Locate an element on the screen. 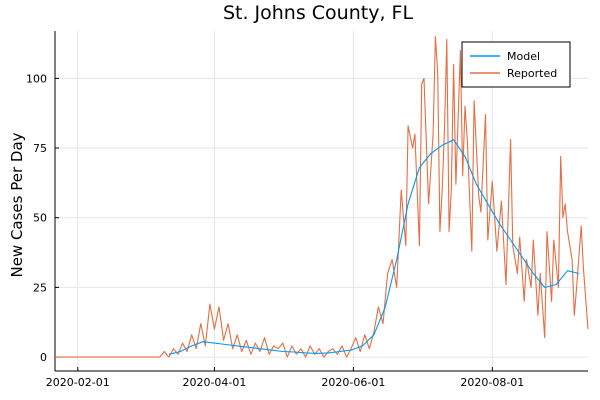  x-tick-label: 2020-06-01 is located at coordinates (353, 382).